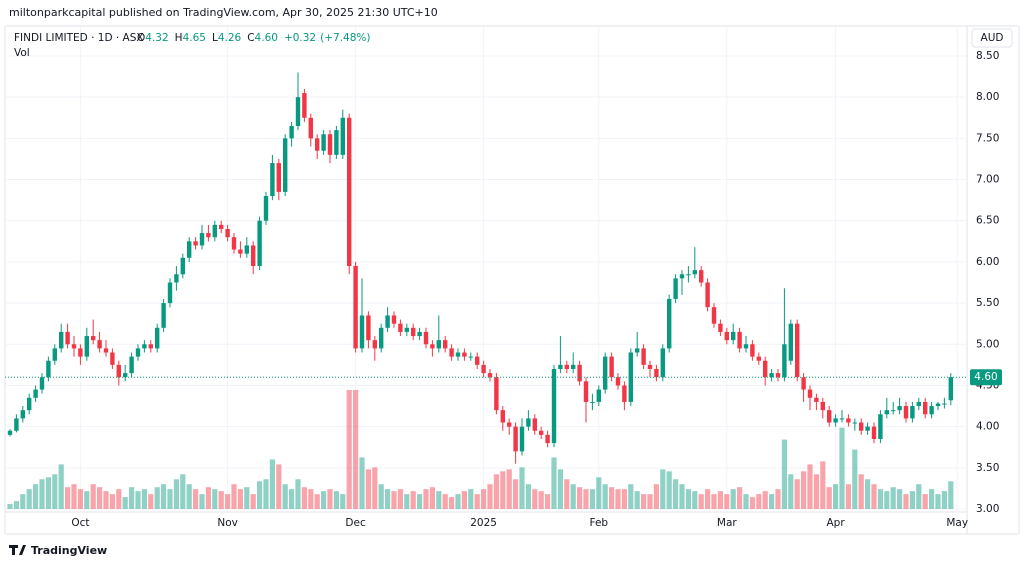 This screenshot has height=567, width=1024. Describe the element at coordinates (987, 221) in the screenshot. I see `y-tick-label: 6.50` at that location.